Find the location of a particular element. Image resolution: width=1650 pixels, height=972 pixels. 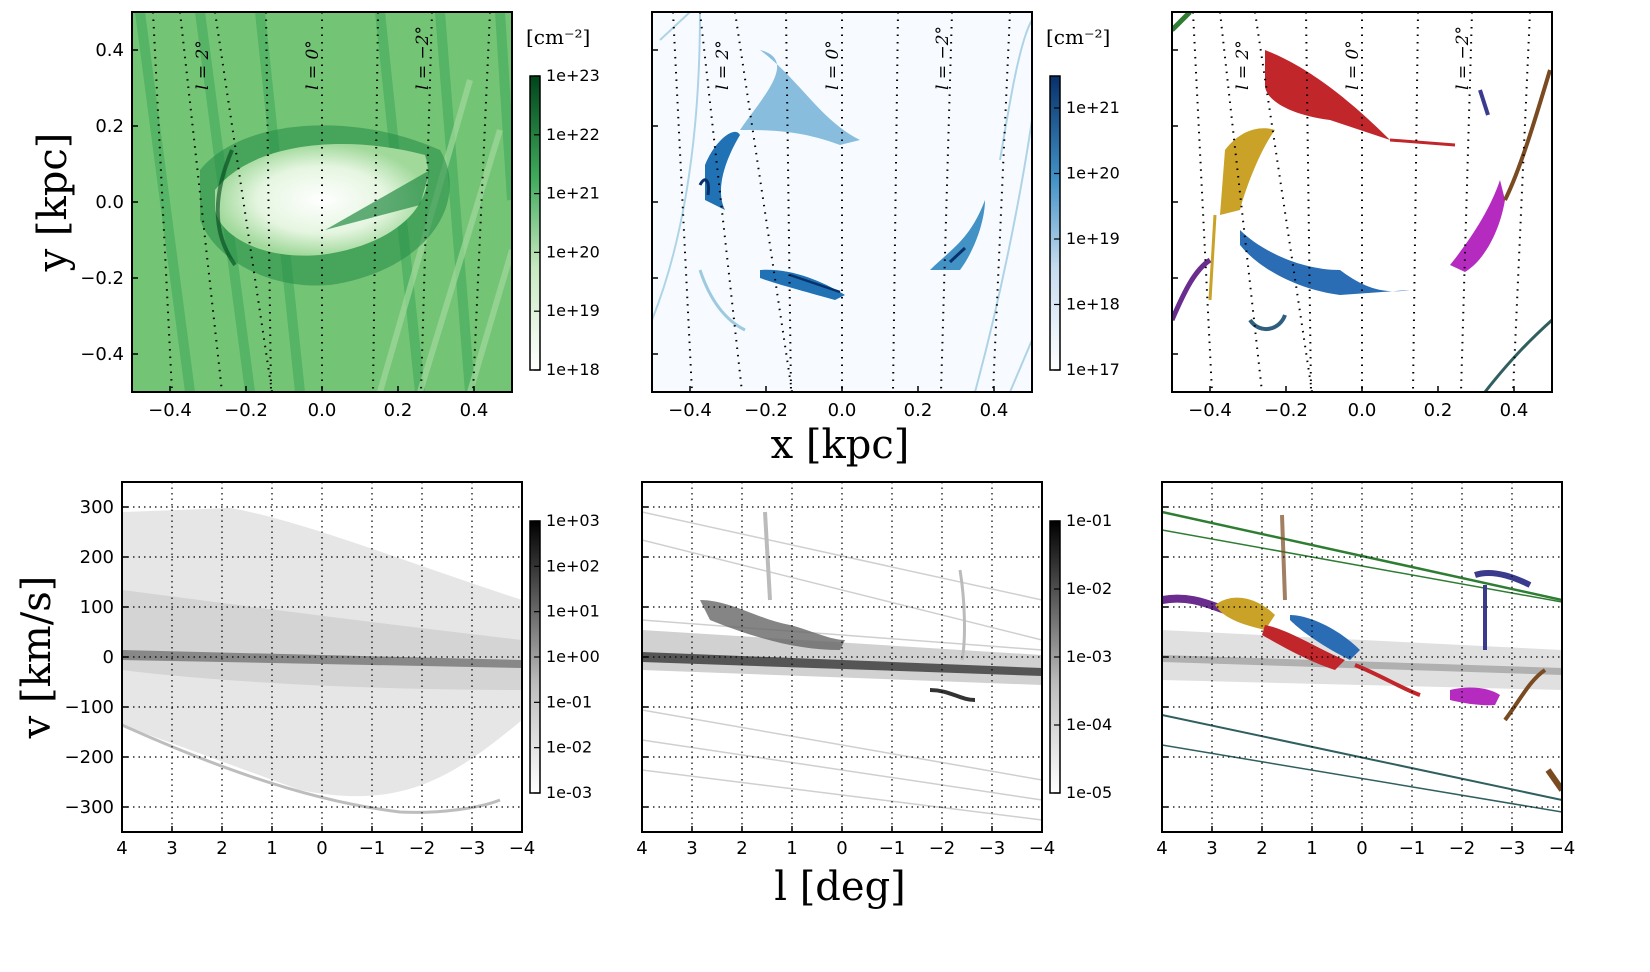

heatmap-top-middle is located at coordinates (842, 202).